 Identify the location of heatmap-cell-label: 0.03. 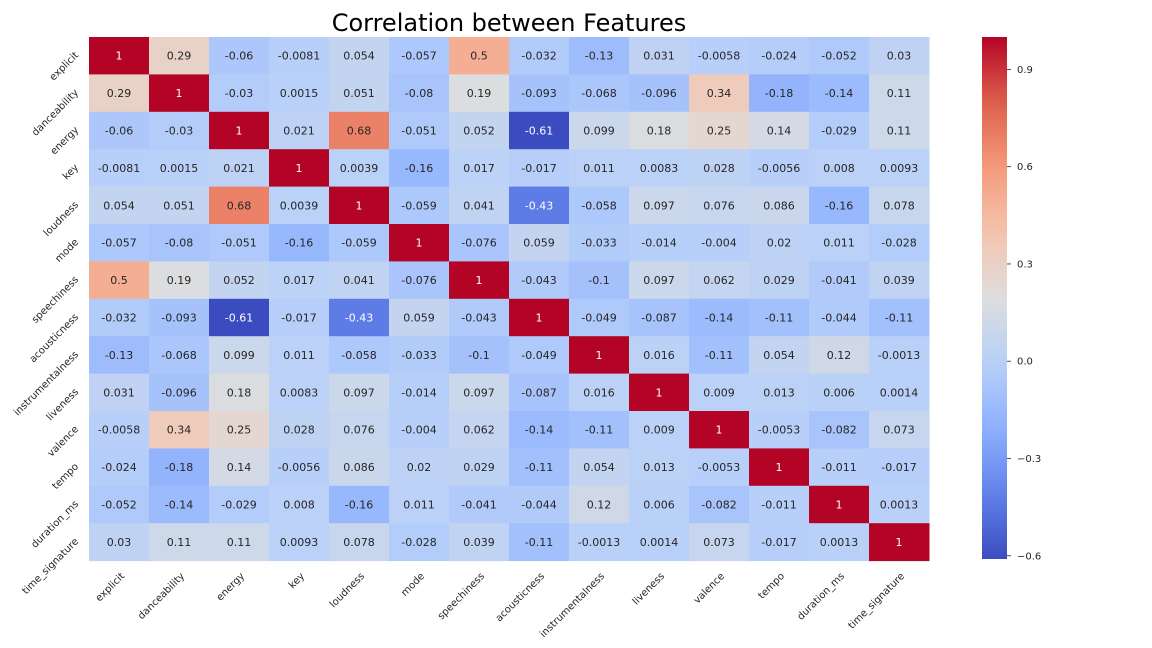
(119, 542).